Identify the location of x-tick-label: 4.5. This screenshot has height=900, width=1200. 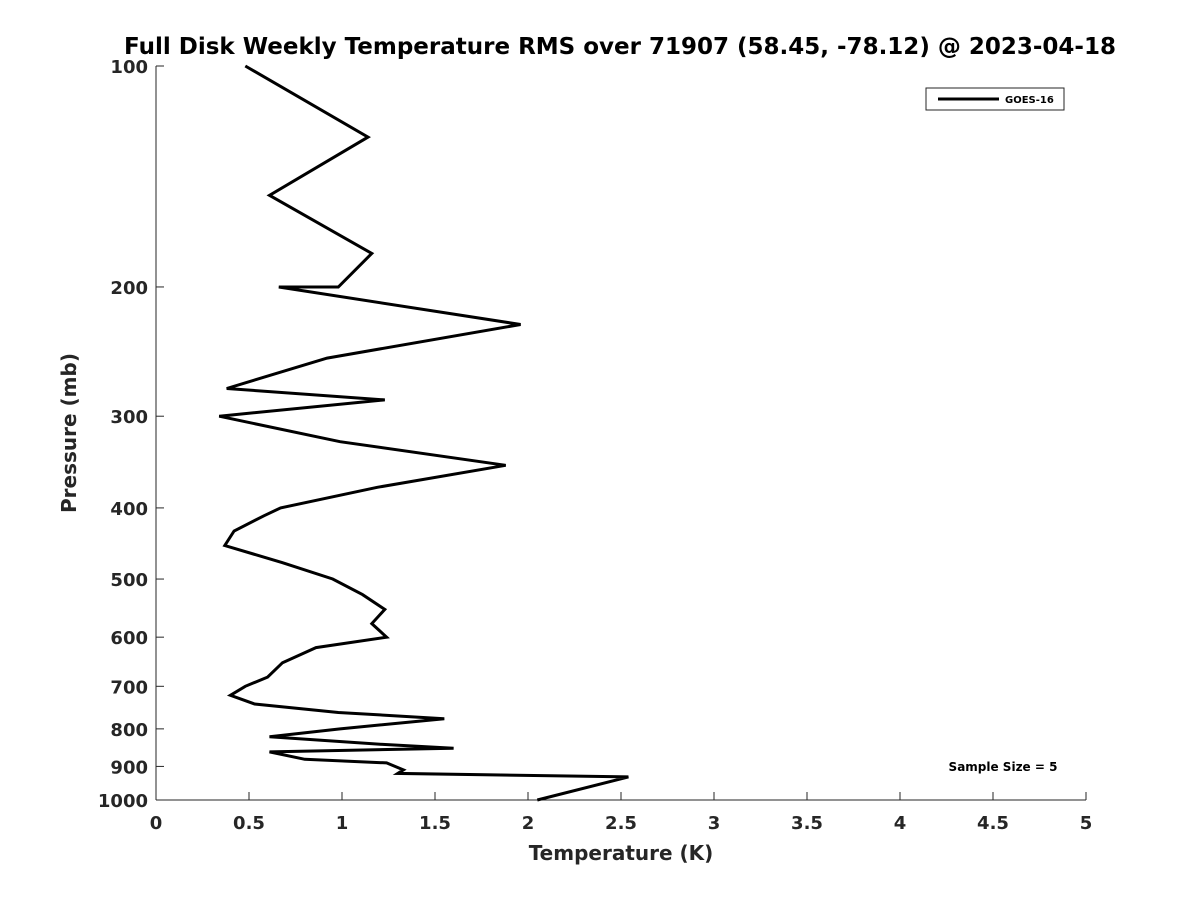
(993, 823).